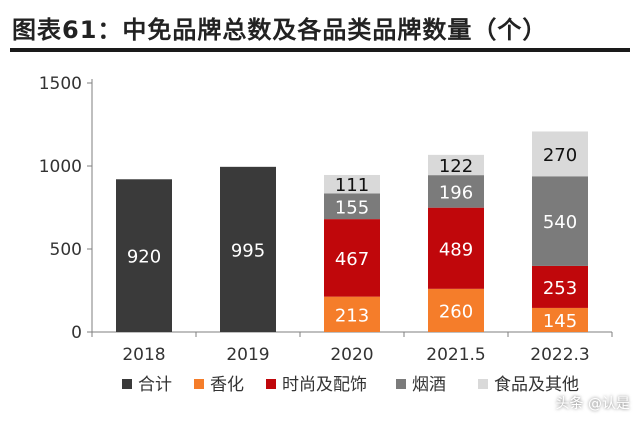 The height and width of the screenshot is (421, 640). I want to click on data-label: 213, so click(352, 315).